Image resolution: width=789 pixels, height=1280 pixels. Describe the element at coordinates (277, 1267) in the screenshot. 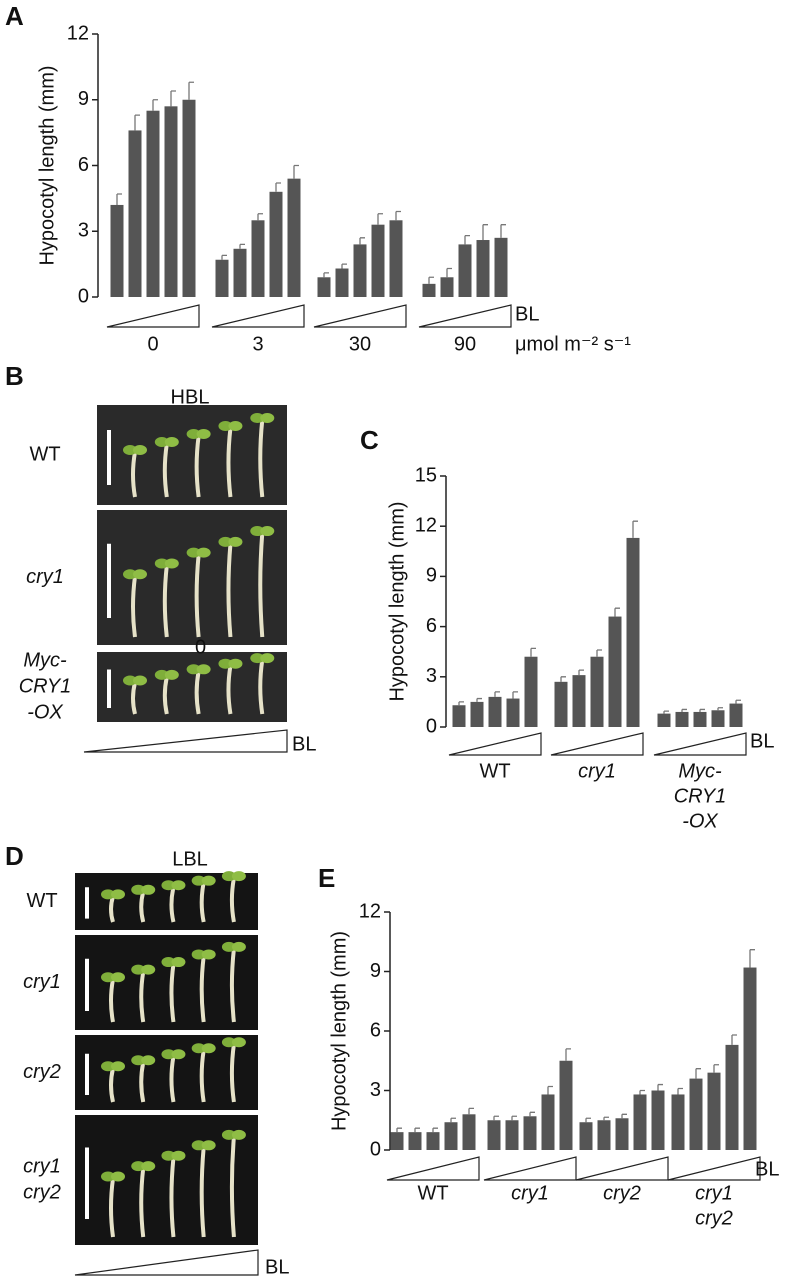

I see `ramp-label: BL` at that location.